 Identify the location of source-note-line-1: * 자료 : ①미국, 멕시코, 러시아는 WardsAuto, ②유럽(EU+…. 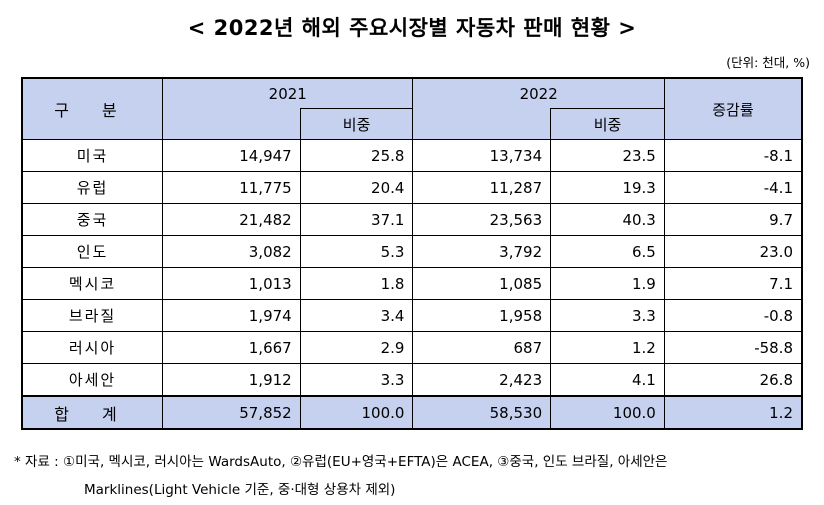
(341, 462).